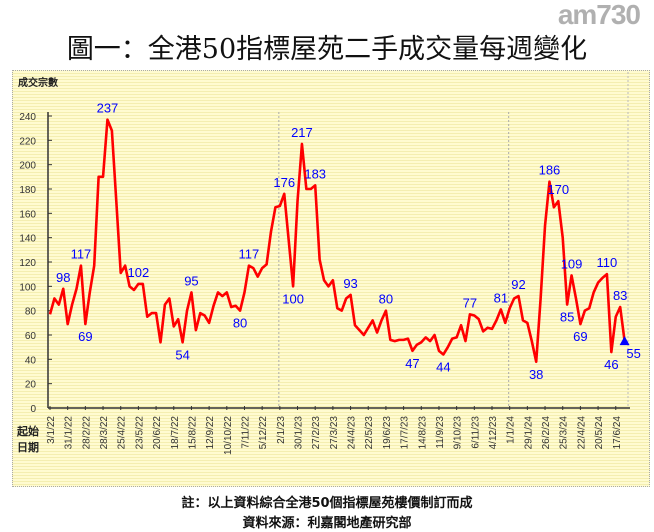 The width and height of the screenshot is (654, 532). Describe the element at coordinates (327, 503) in the screenshot. I see `footnote-note: 註：以上資料綜合全港50個指標屋苑樓價制訂而成` at that location.